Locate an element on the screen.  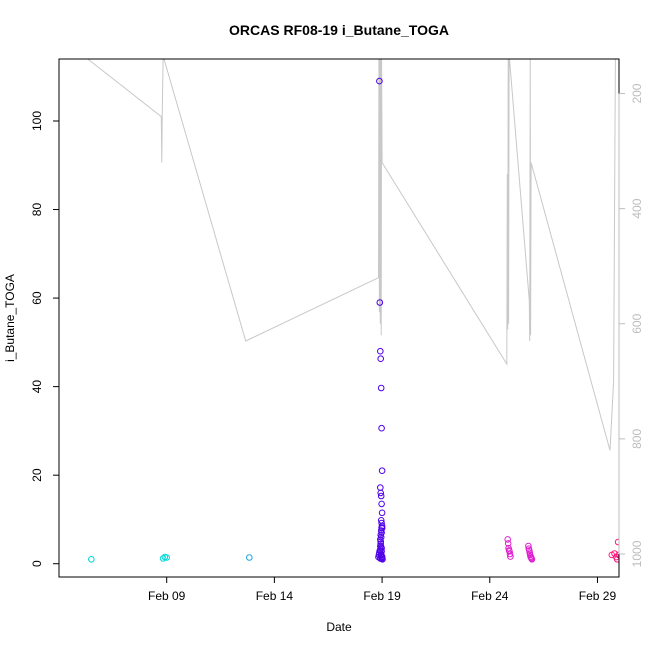
y2-tick-label: 800 is located at coordinates (637, 439).